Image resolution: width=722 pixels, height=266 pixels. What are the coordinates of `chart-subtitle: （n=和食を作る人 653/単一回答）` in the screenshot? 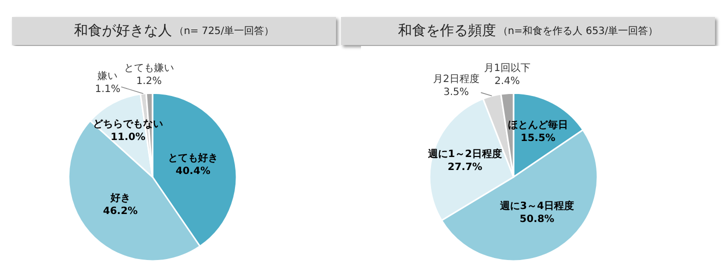 It's located at (578, 31).